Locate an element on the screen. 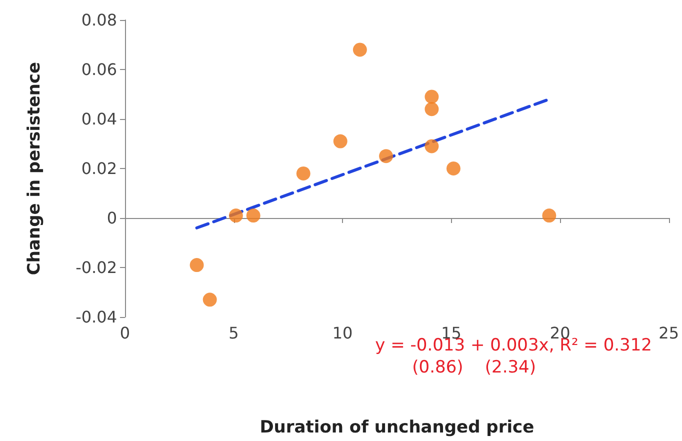 This screenshot has height=441, width=682. x-tick-label: 0 is located at coordinates (125, 333).